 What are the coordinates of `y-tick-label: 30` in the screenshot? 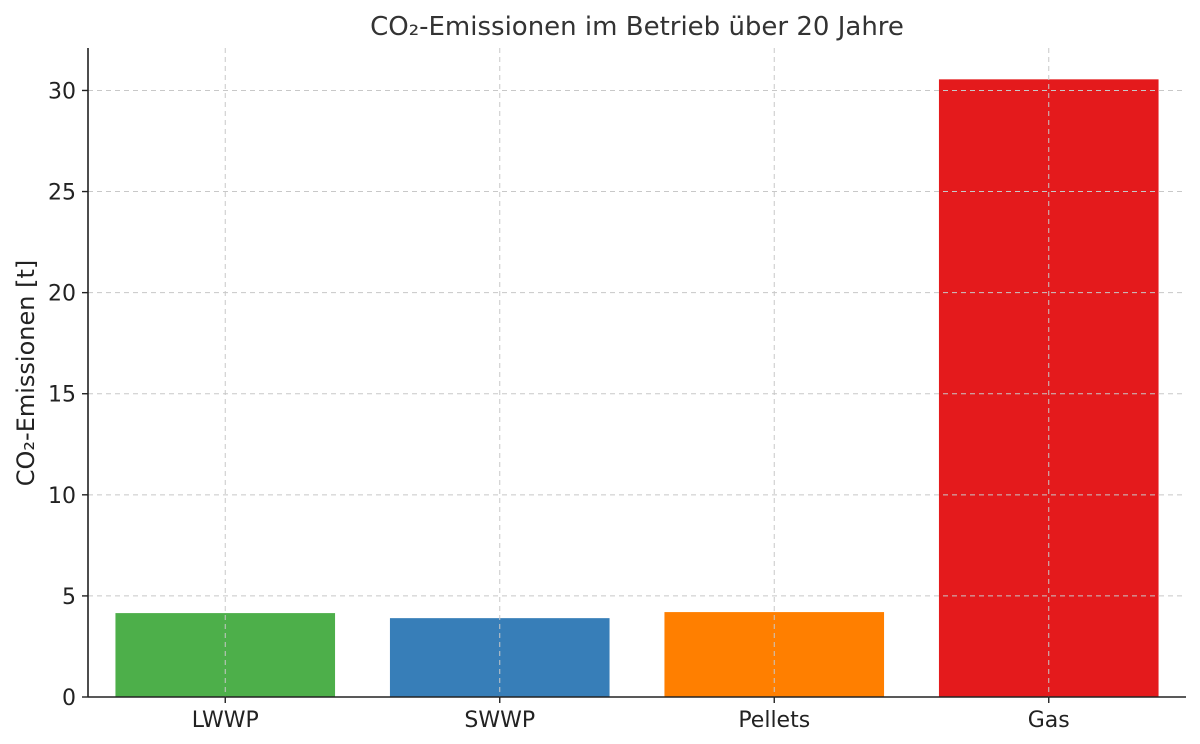 It's located at (62, 91).